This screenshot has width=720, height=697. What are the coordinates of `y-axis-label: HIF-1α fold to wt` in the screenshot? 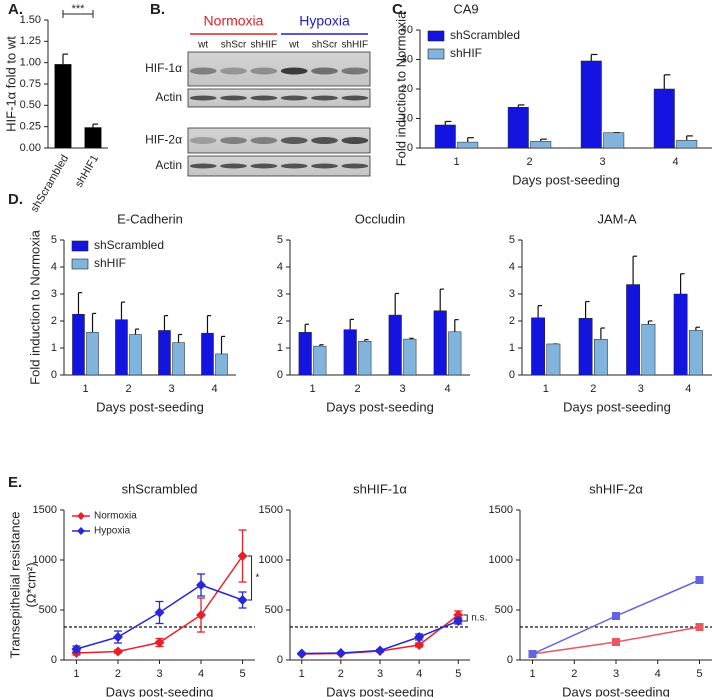 It's located at (10, 84).